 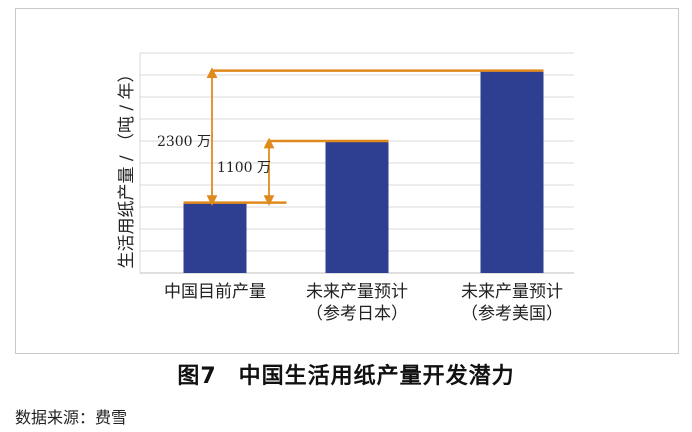 I want to click on difference-label-1: 1100 万, so click(x=244, y=168).